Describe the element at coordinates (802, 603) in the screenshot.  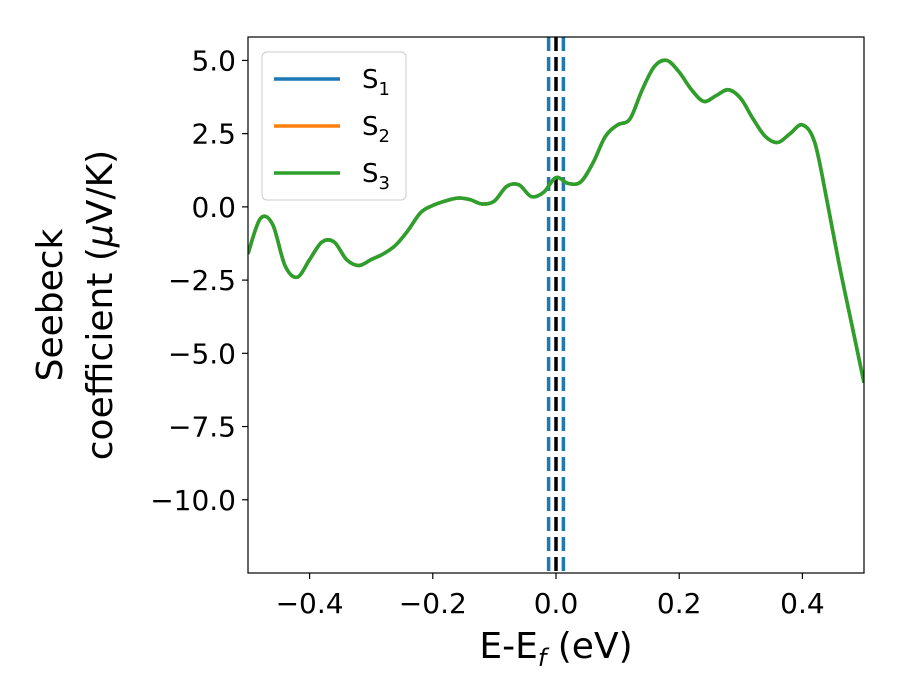
I see `x-tick-label: 0.4` at that location.